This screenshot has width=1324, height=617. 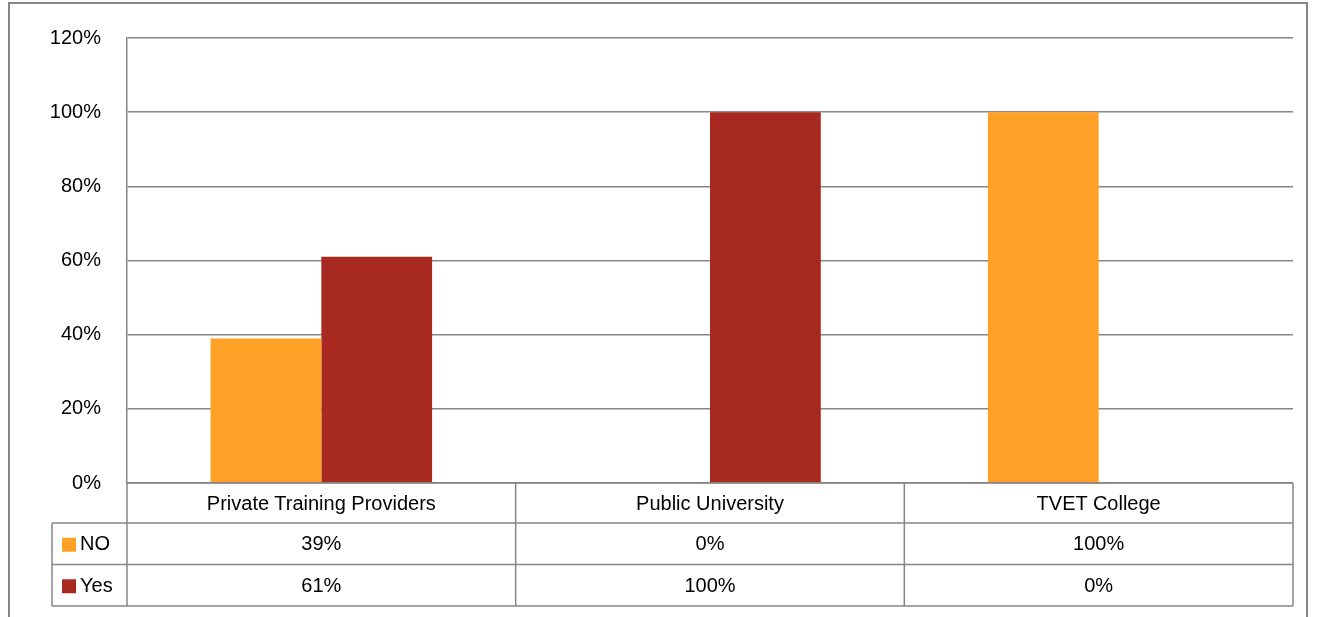 I want to click on y-tick-label: 100%, so click(x=75, y=110).